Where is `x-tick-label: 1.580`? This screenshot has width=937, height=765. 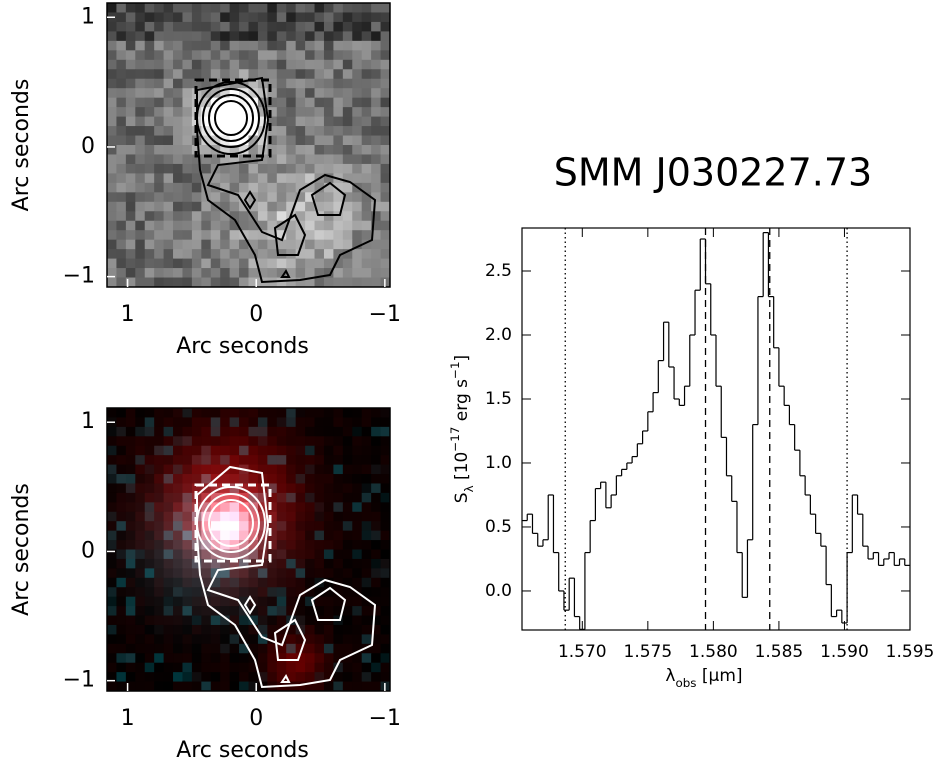 x-tick-label: 1.580 is located at coordinates (713, 652).